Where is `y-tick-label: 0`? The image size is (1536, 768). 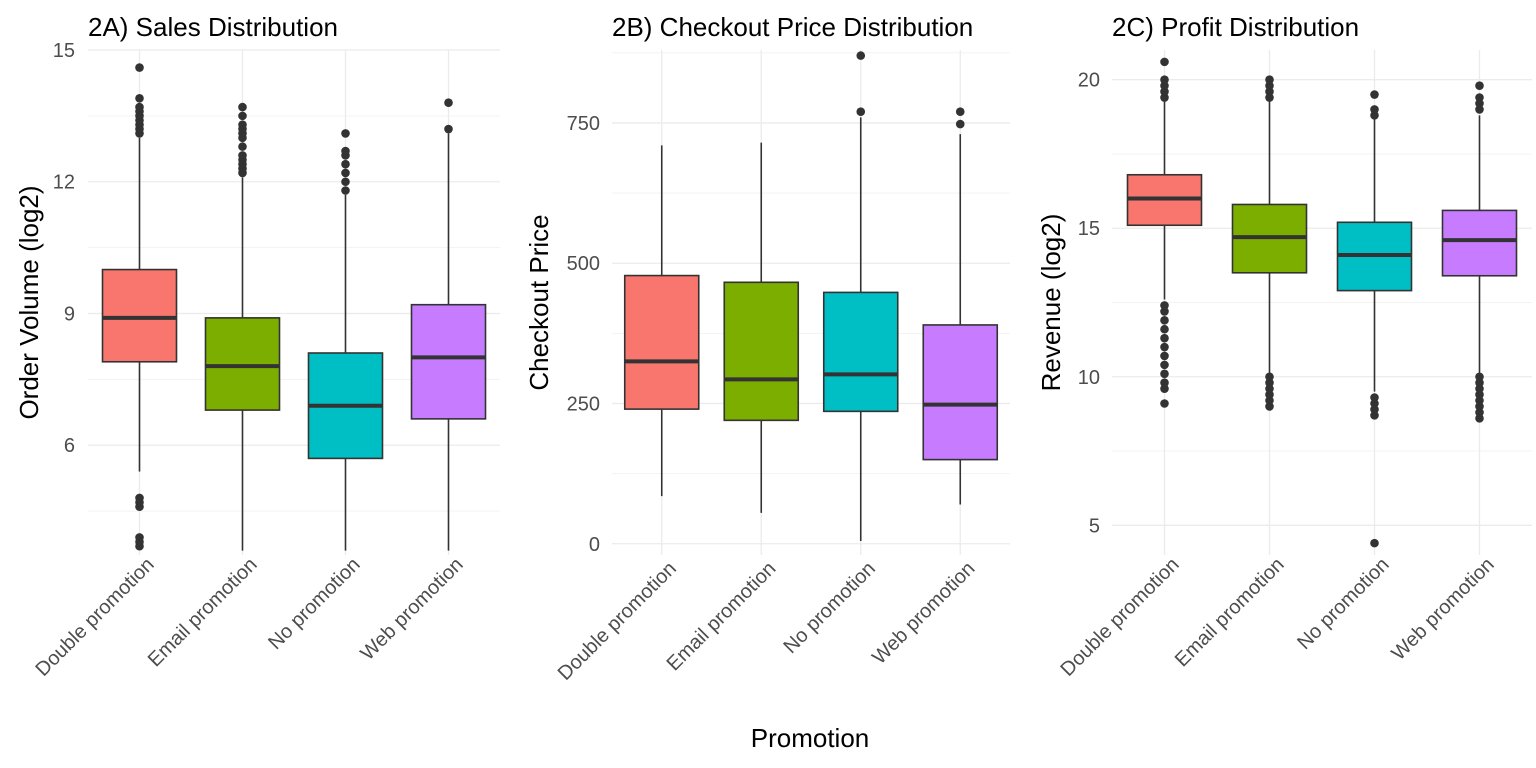
y-tick-label: 0 is located at coordinates (594, 545).